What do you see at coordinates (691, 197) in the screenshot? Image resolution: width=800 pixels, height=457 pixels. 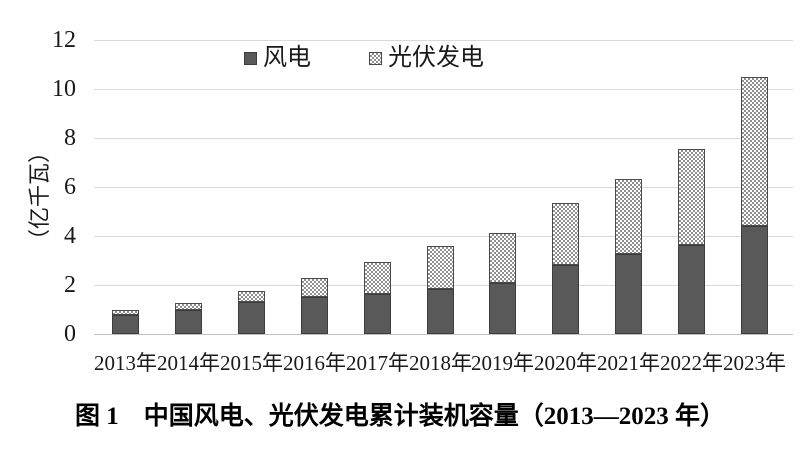 I see `bar-segment-solar-2022年` at bounding box center [691, 197].